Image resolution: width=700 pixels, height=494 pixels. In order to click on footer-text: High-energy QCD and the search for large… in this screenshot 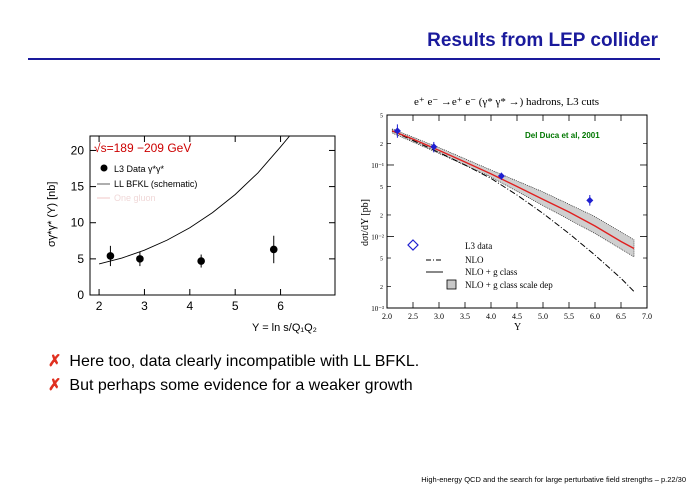, I will do `click(553, 479)`.